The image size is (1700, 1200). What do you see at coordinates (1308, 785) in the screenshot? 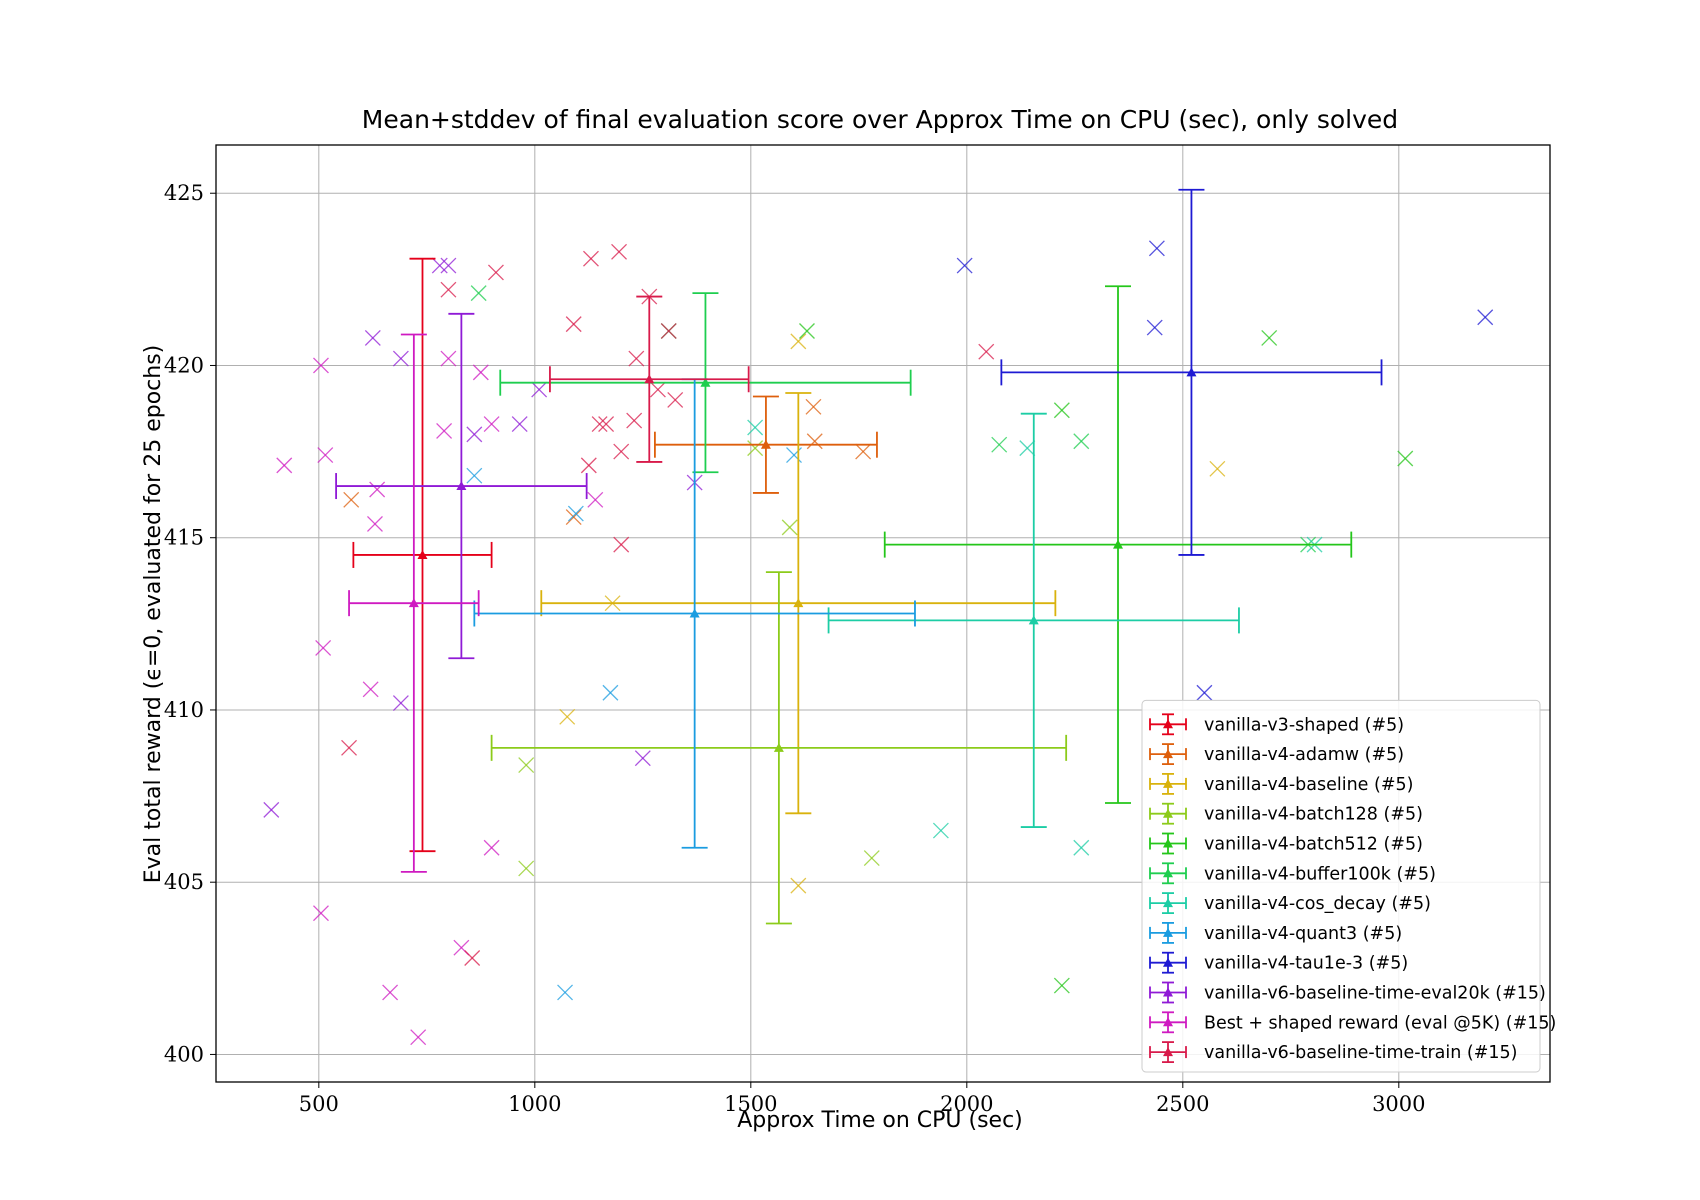
I see `legend-label: vanilla-v4-baseline (#5)` at bounding box center [1308, 785].